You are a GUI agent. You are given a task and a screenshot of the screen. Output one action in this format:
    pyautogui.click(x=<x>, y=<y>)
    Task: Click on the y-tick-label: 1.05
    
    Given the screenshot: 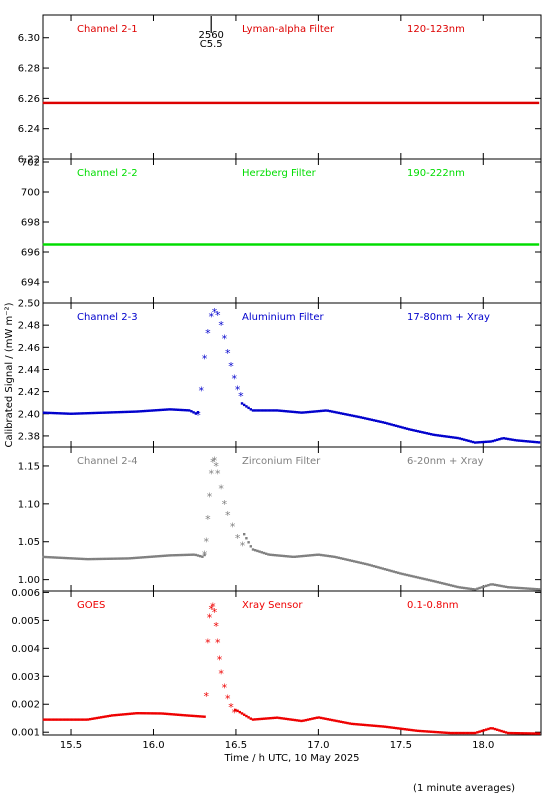 What is the action you would take?
    pyautogui.click(x=29, y=542)
    